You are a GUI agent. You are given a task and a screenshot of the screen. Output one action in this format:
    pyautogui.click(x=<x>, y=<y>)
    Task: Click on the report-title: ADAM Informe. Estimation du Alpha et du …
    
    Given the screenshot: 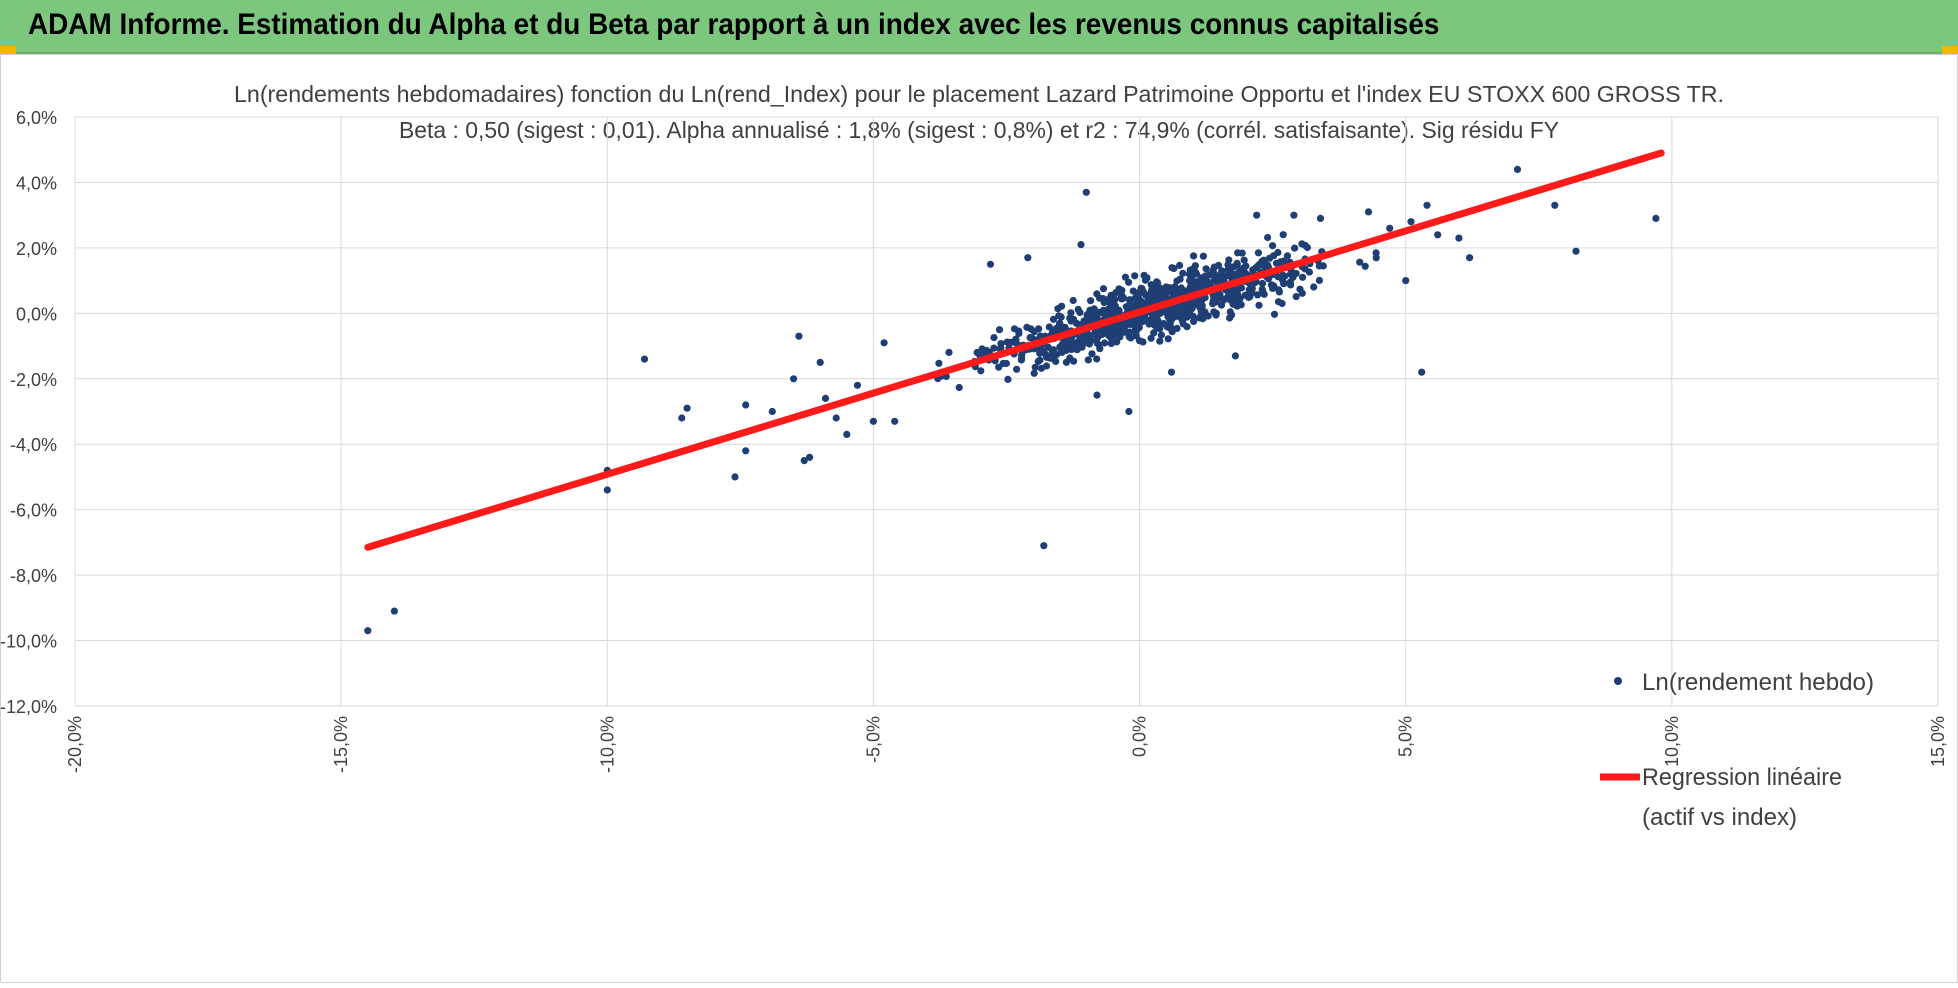 What is the action you would take?
    pyautogui.click(x=734, y=24)
    